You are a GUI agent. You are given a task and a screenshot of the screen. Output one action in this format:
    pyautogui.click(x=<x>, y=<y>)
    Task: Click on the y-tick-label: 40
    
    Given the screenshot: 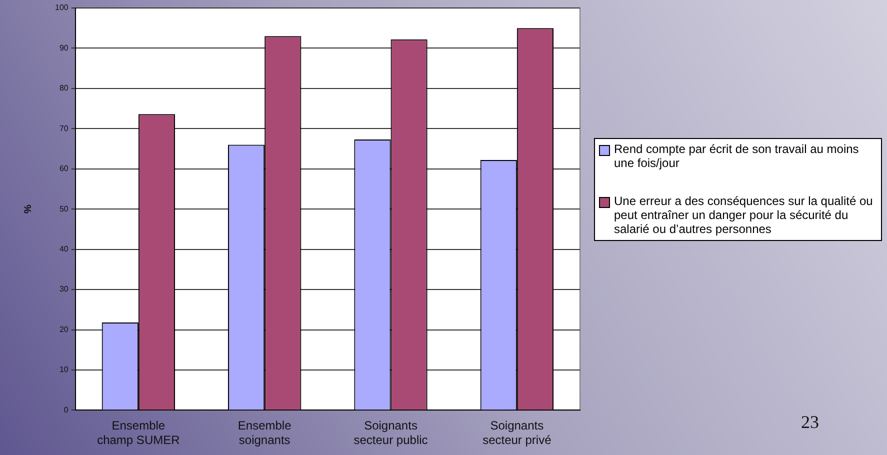 What is the action you would take?
    pyautogui.click(x=64, y=249)
    